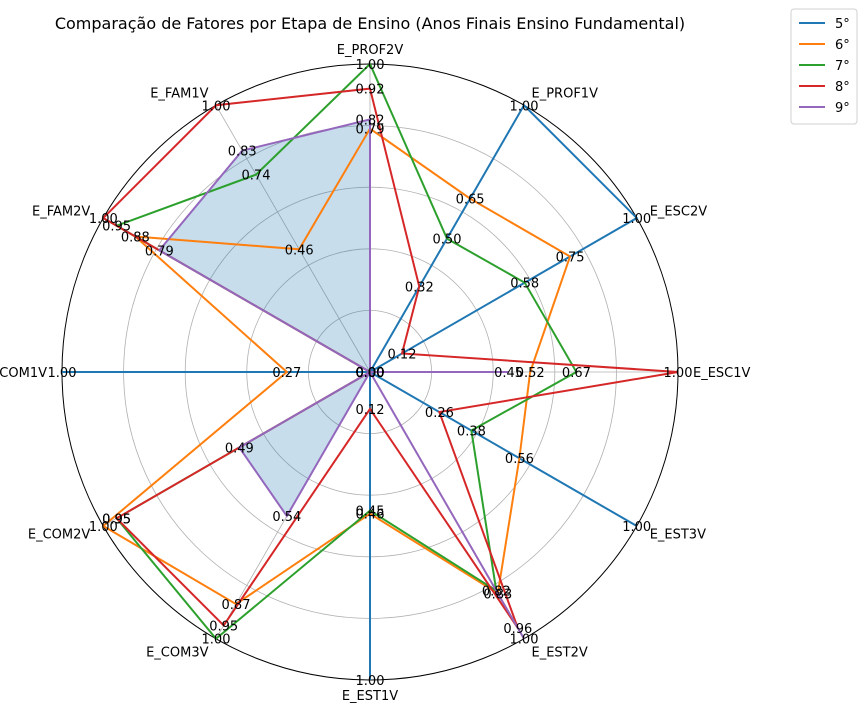 The height and width of the screenshot is (722, 866). Describe the element at coordinates (439, 413) in the screenshot. I see `data-label: 0.26` at that location.